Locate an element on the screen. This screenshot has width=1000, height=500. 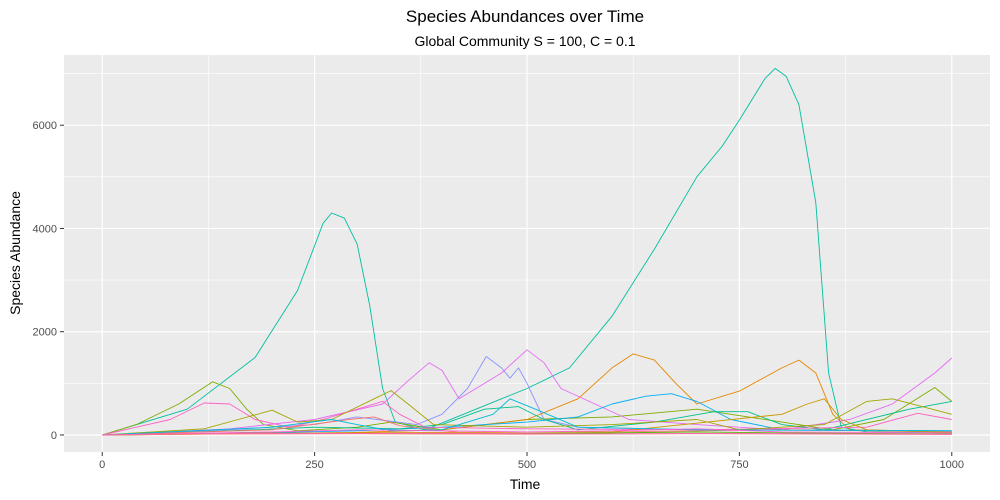
x-tick-label: 500 is located at coordinates (527, 465).